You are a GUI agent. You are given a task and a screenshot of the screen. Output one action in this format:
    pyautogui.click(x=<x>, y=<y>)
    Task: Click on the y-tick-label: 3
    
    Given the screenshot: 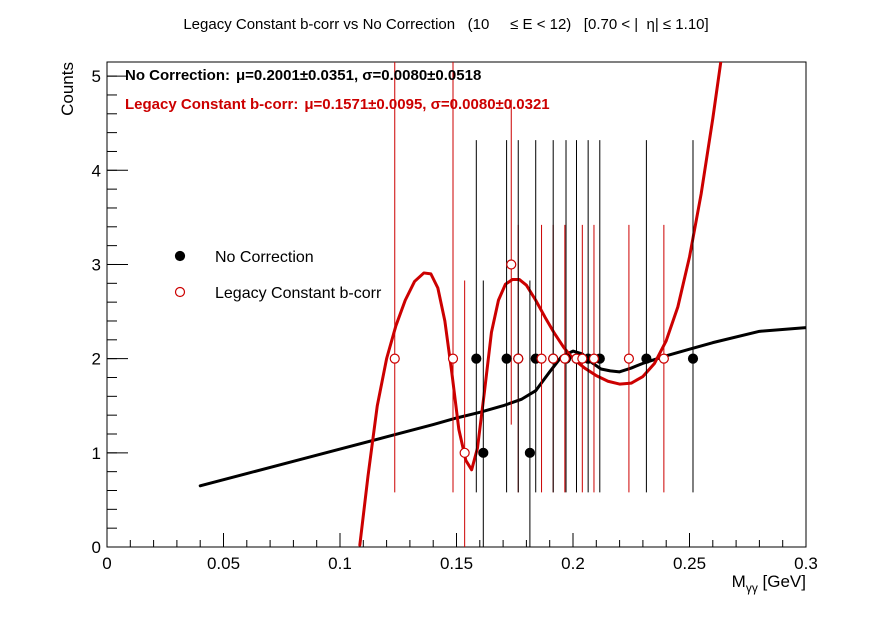 What is the action you would take?
    pyautogui.click(x=96, y=264)
    